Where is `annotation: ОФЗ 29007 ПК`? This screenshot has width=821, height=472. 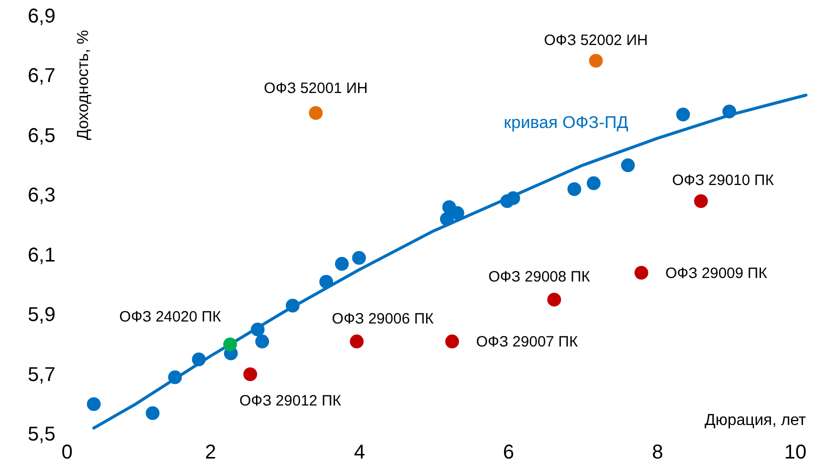
annotation: ОФЗ 29007 ПК is located at coordinates (527, 341).